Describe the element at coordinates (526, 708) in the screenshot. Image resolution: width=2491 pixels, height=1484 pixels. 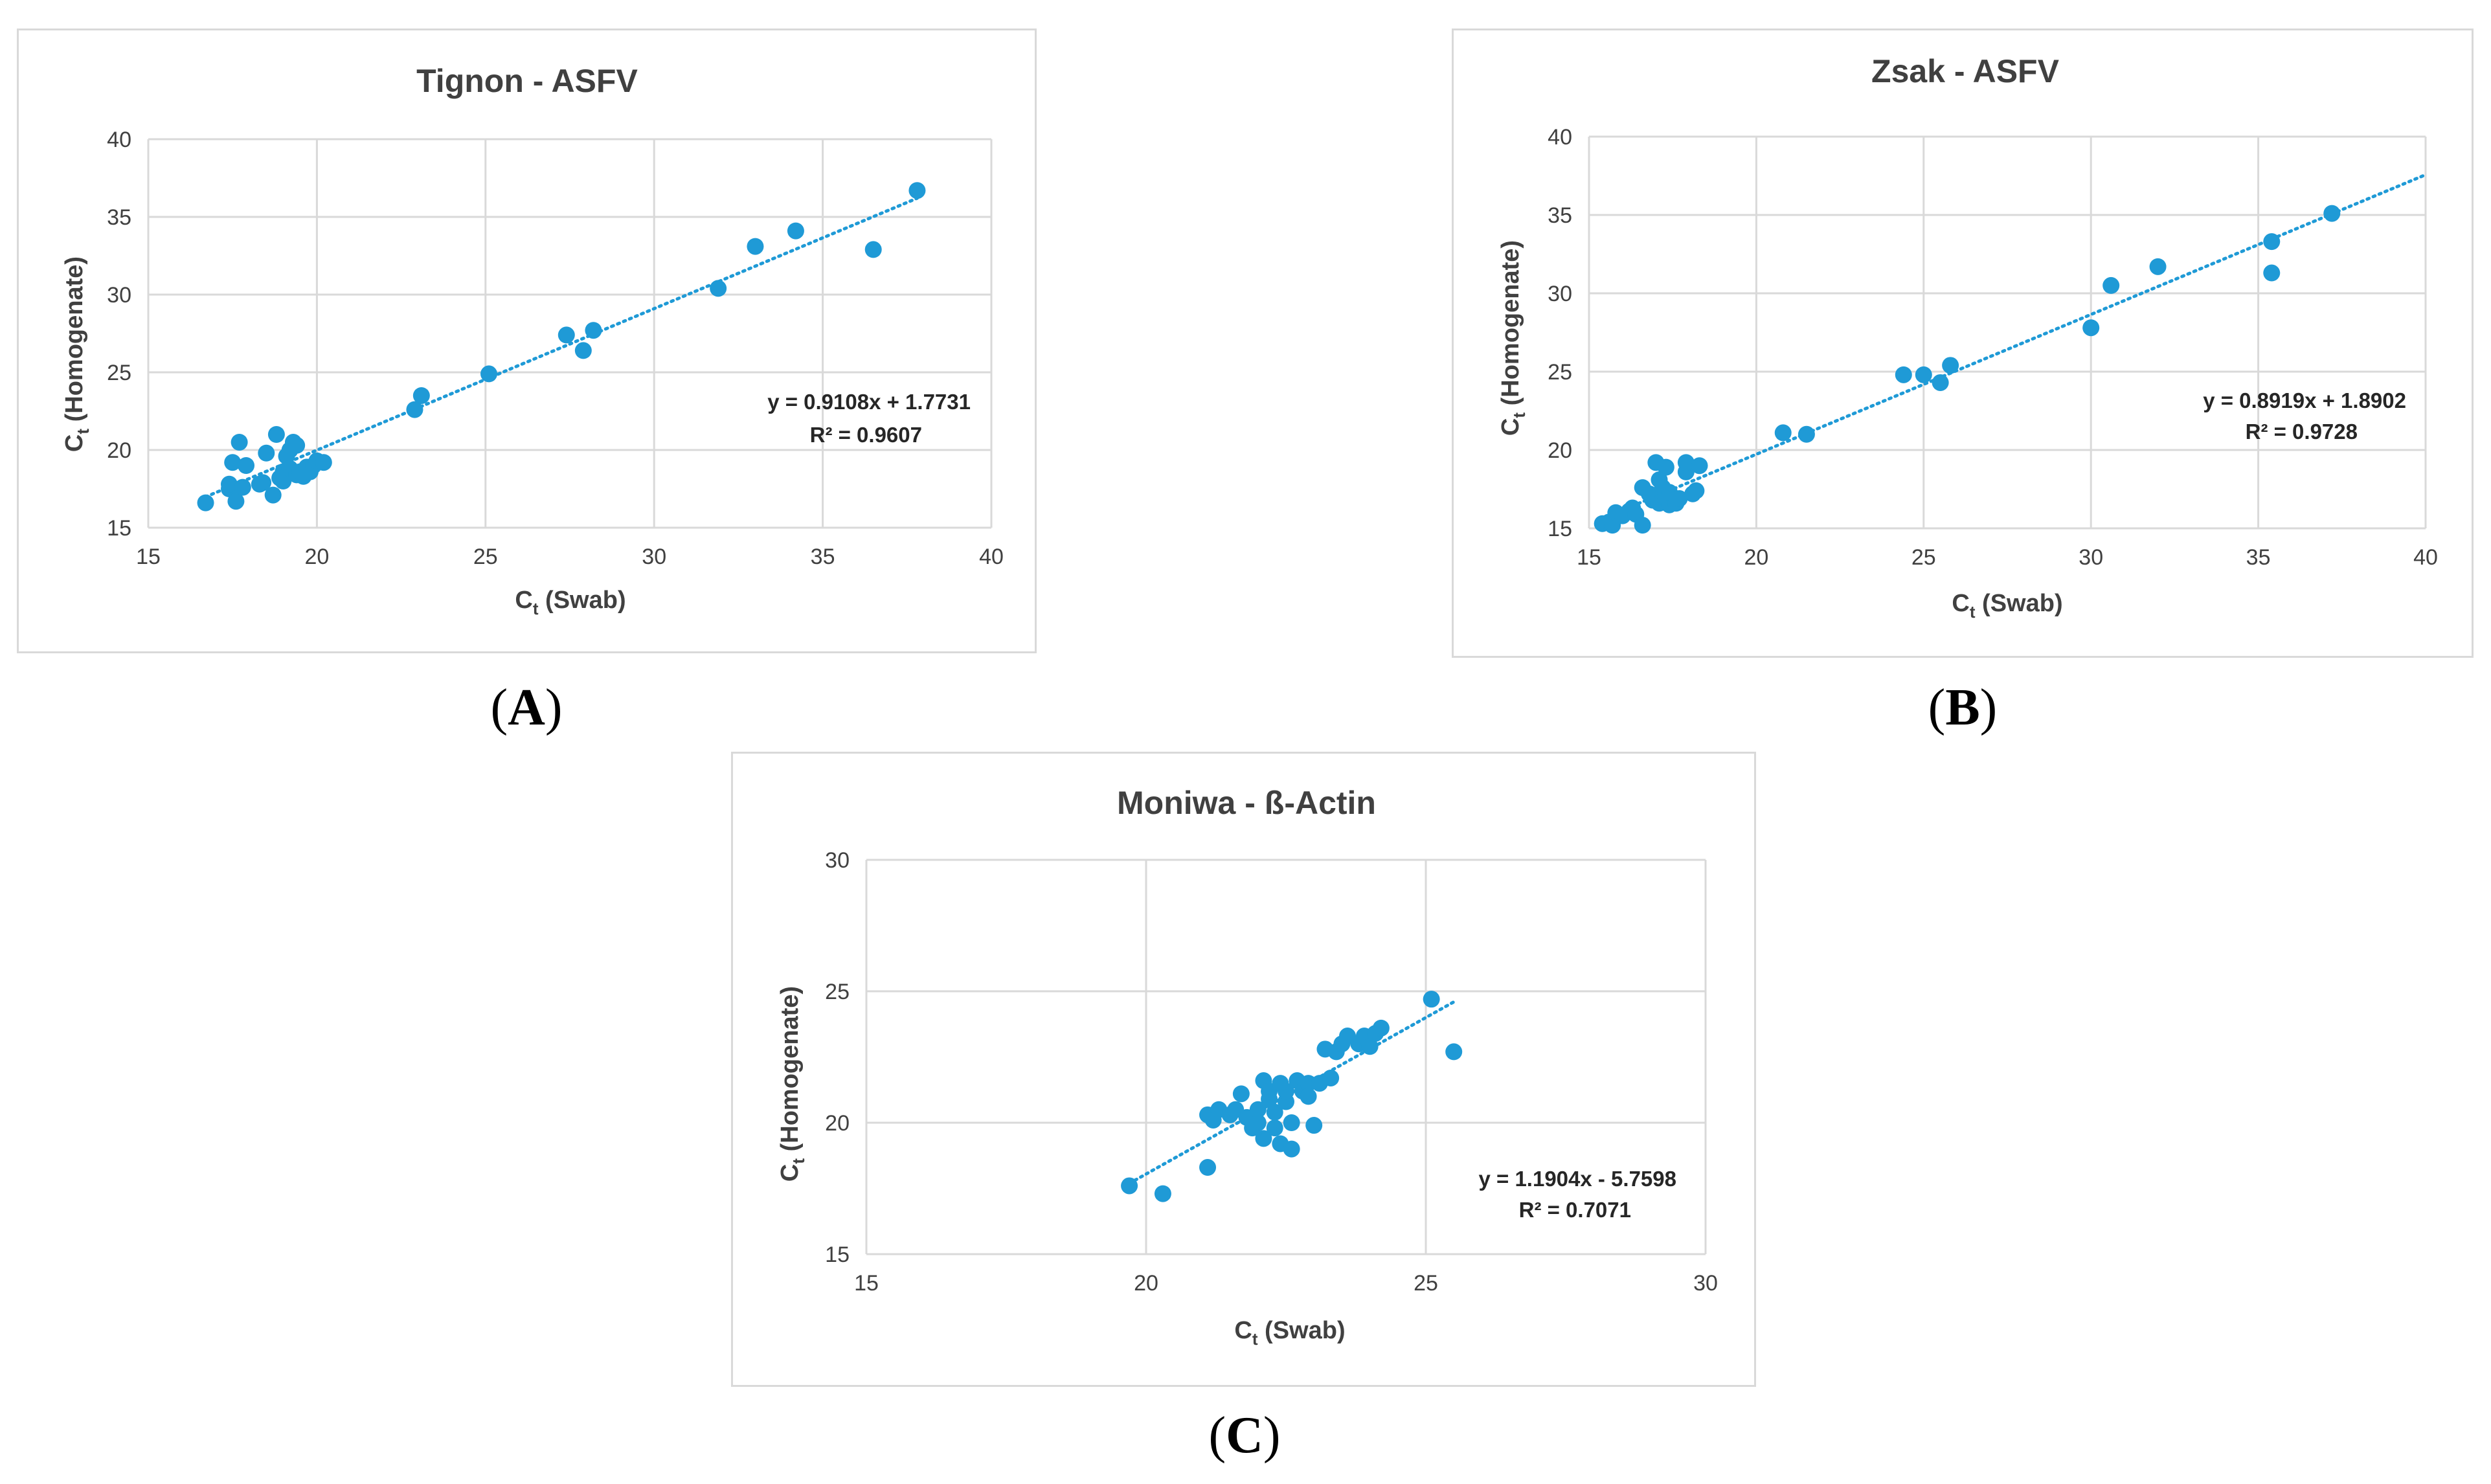
I see `panel-label-a: (A)` at that location.